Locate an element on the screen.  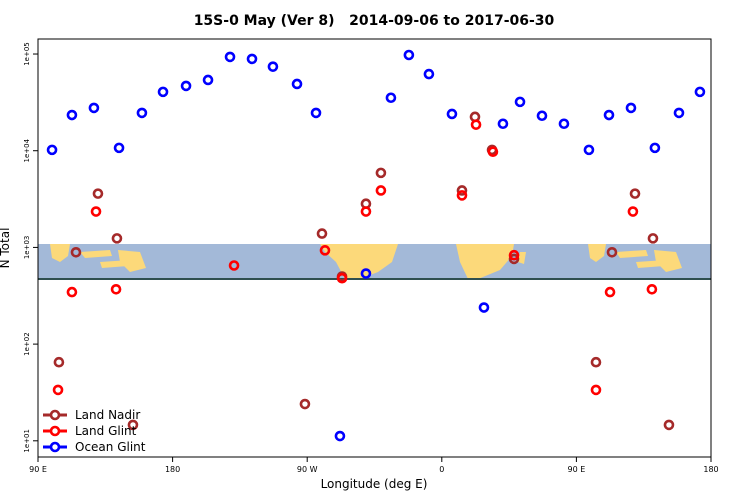
y-tick-label: 1e+04 is located at coordinates (27, 150).